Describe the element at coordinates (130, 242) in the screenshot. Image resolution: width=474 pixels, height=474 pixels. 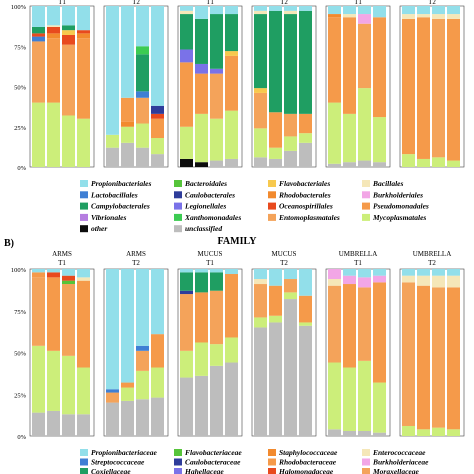
I see `panel-b-header: B) FAMILY` at that location.